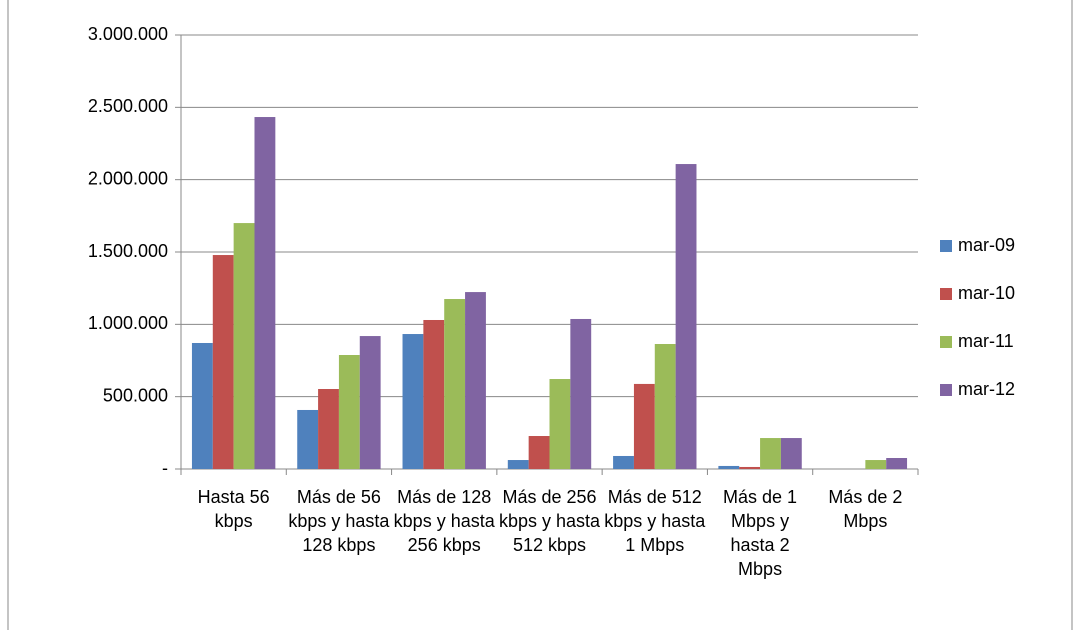 This screenshot has height=630, width=1079. I want to click on y-tick-label: 2.500.000, so click(128, 106).